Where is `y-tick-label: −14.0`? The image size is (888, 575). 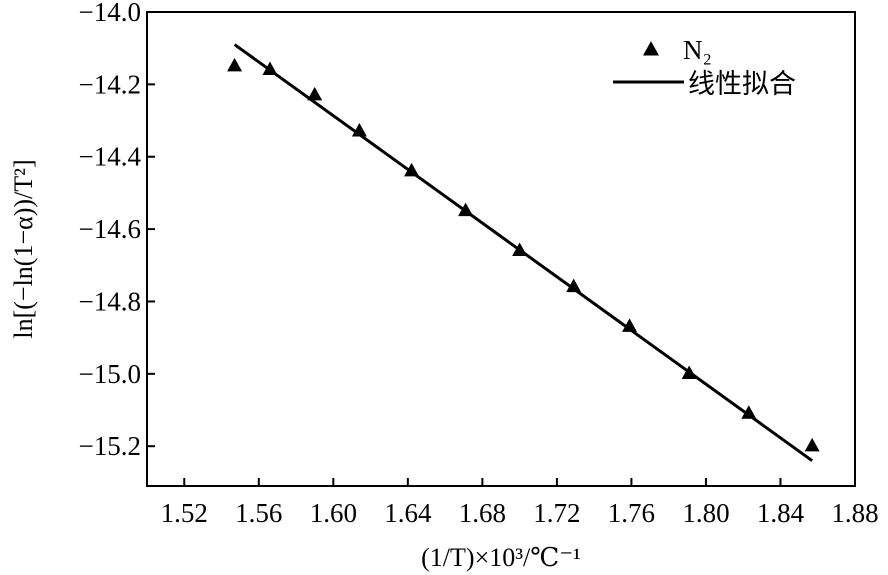
y-tick-label: −14.0 is located at coordinates (110, 13).